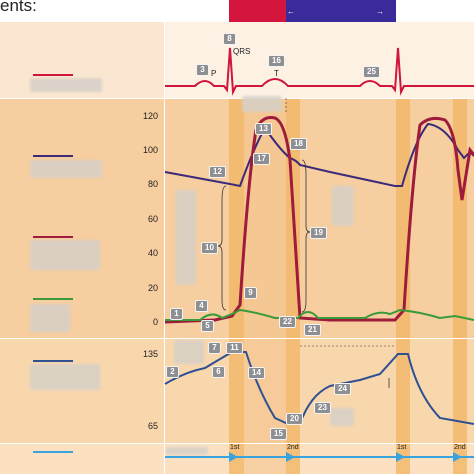 The width and height of the screenshot is (474, 474). Describe the element at coordinates (150, 354) in the screenshot. I see `y-label-135: 135` at that location.